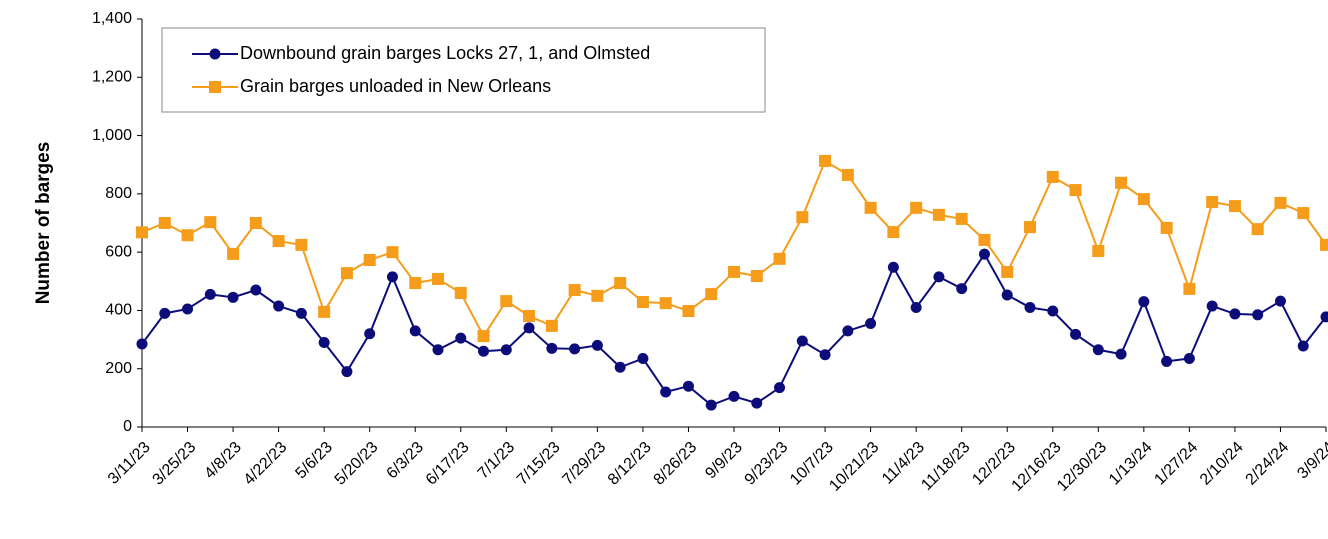 The width and height of the screenshot is (1328, 539). I want to click on x-tick-label: 8/26/23, so click(675, 464).